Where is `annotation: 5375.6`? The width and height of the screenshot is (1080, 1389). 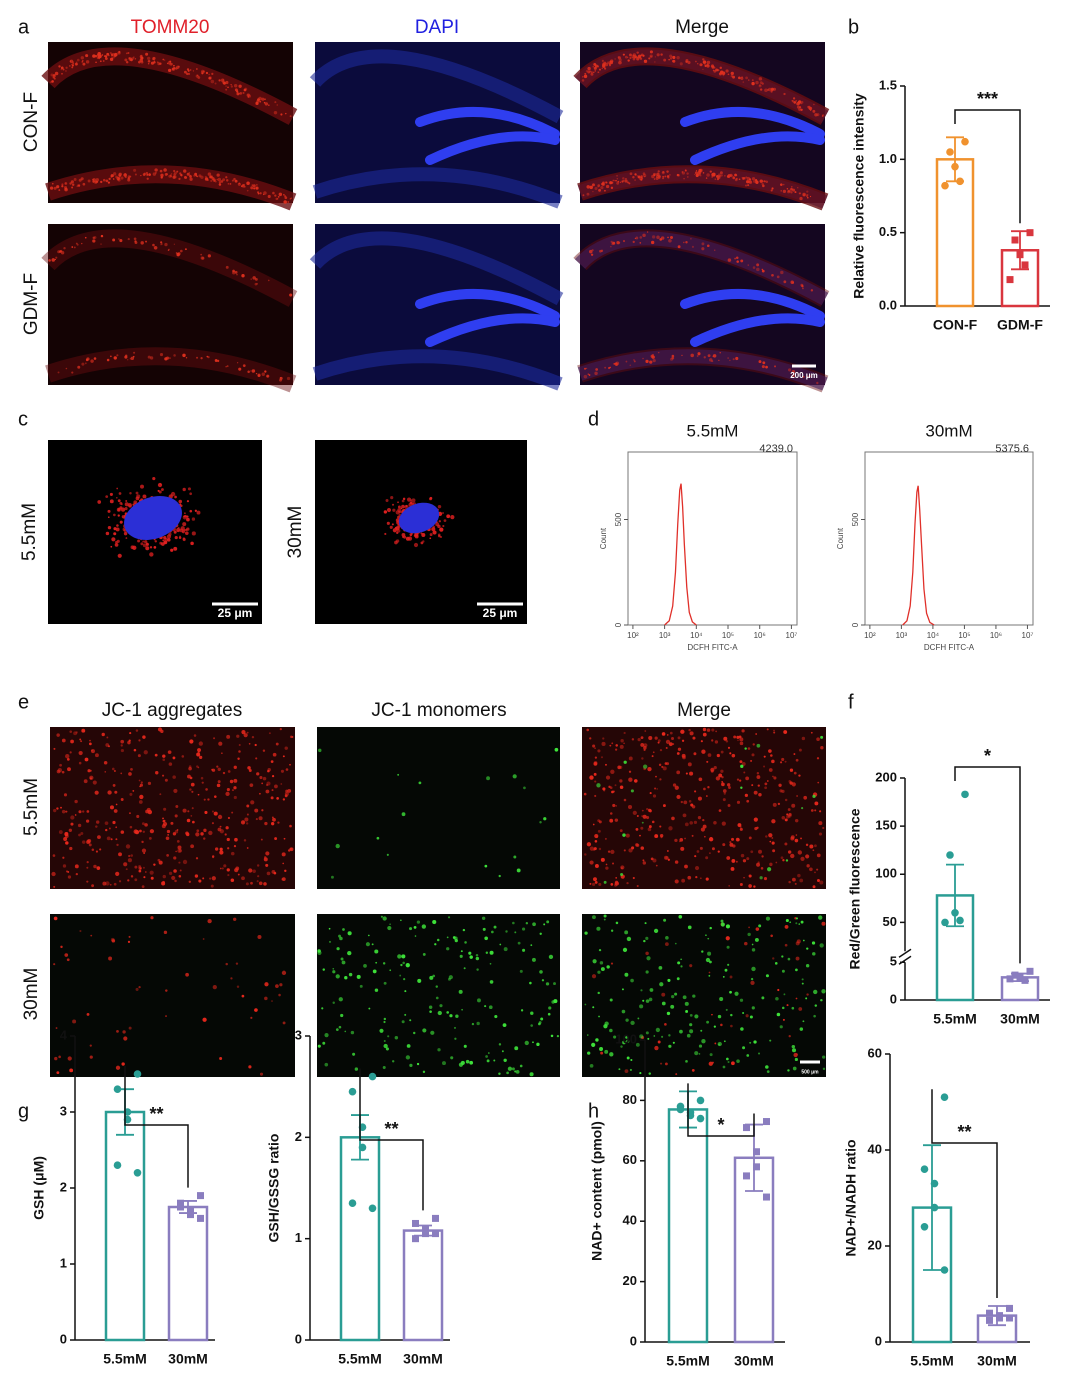
annotation: 5375.6 is located at coordinates (1012, 449).